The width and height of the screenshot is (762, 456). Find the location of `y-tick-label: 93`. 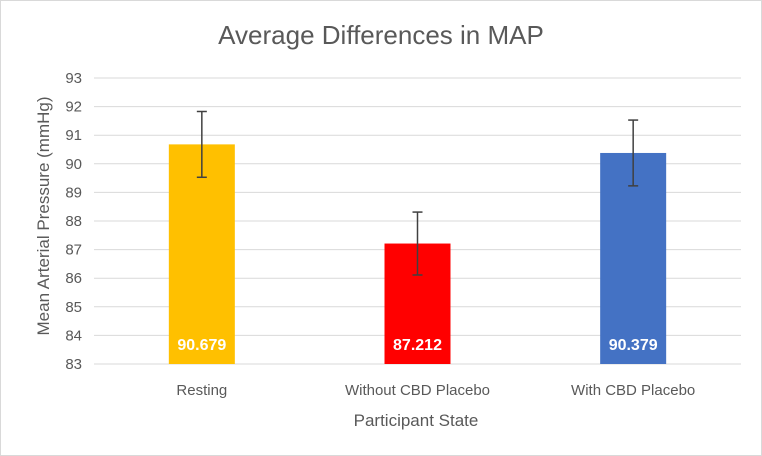

y-tick-label: 93 is located at coordinates (73, 78).